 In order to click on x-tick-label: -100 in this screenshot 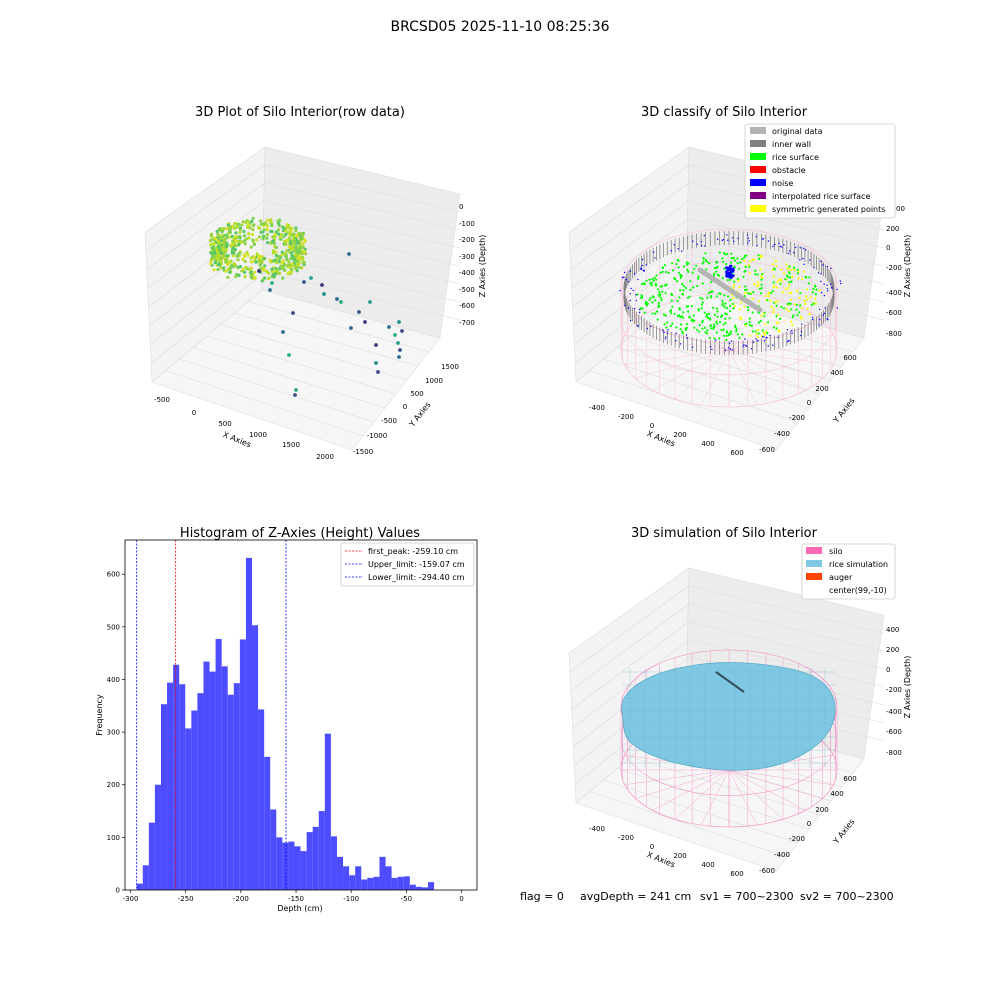, I will do `click(351, 899)`.